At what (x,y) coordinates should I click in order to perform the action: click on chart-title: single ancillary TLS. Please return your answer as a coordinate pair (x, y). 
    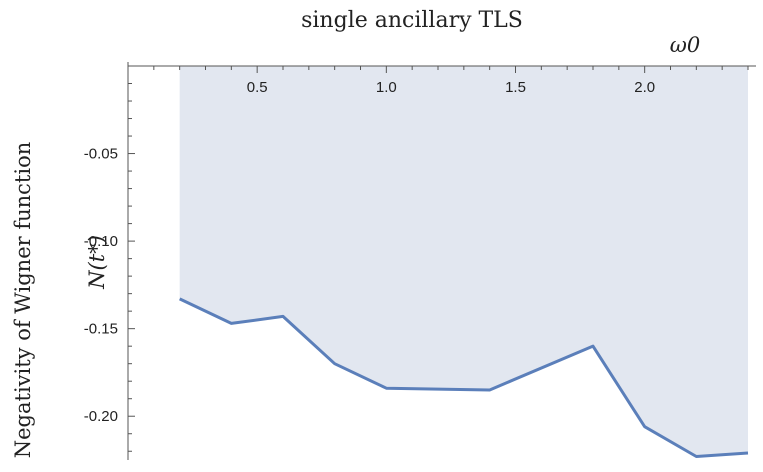
    Looking at the image, I should click on (412, 20).